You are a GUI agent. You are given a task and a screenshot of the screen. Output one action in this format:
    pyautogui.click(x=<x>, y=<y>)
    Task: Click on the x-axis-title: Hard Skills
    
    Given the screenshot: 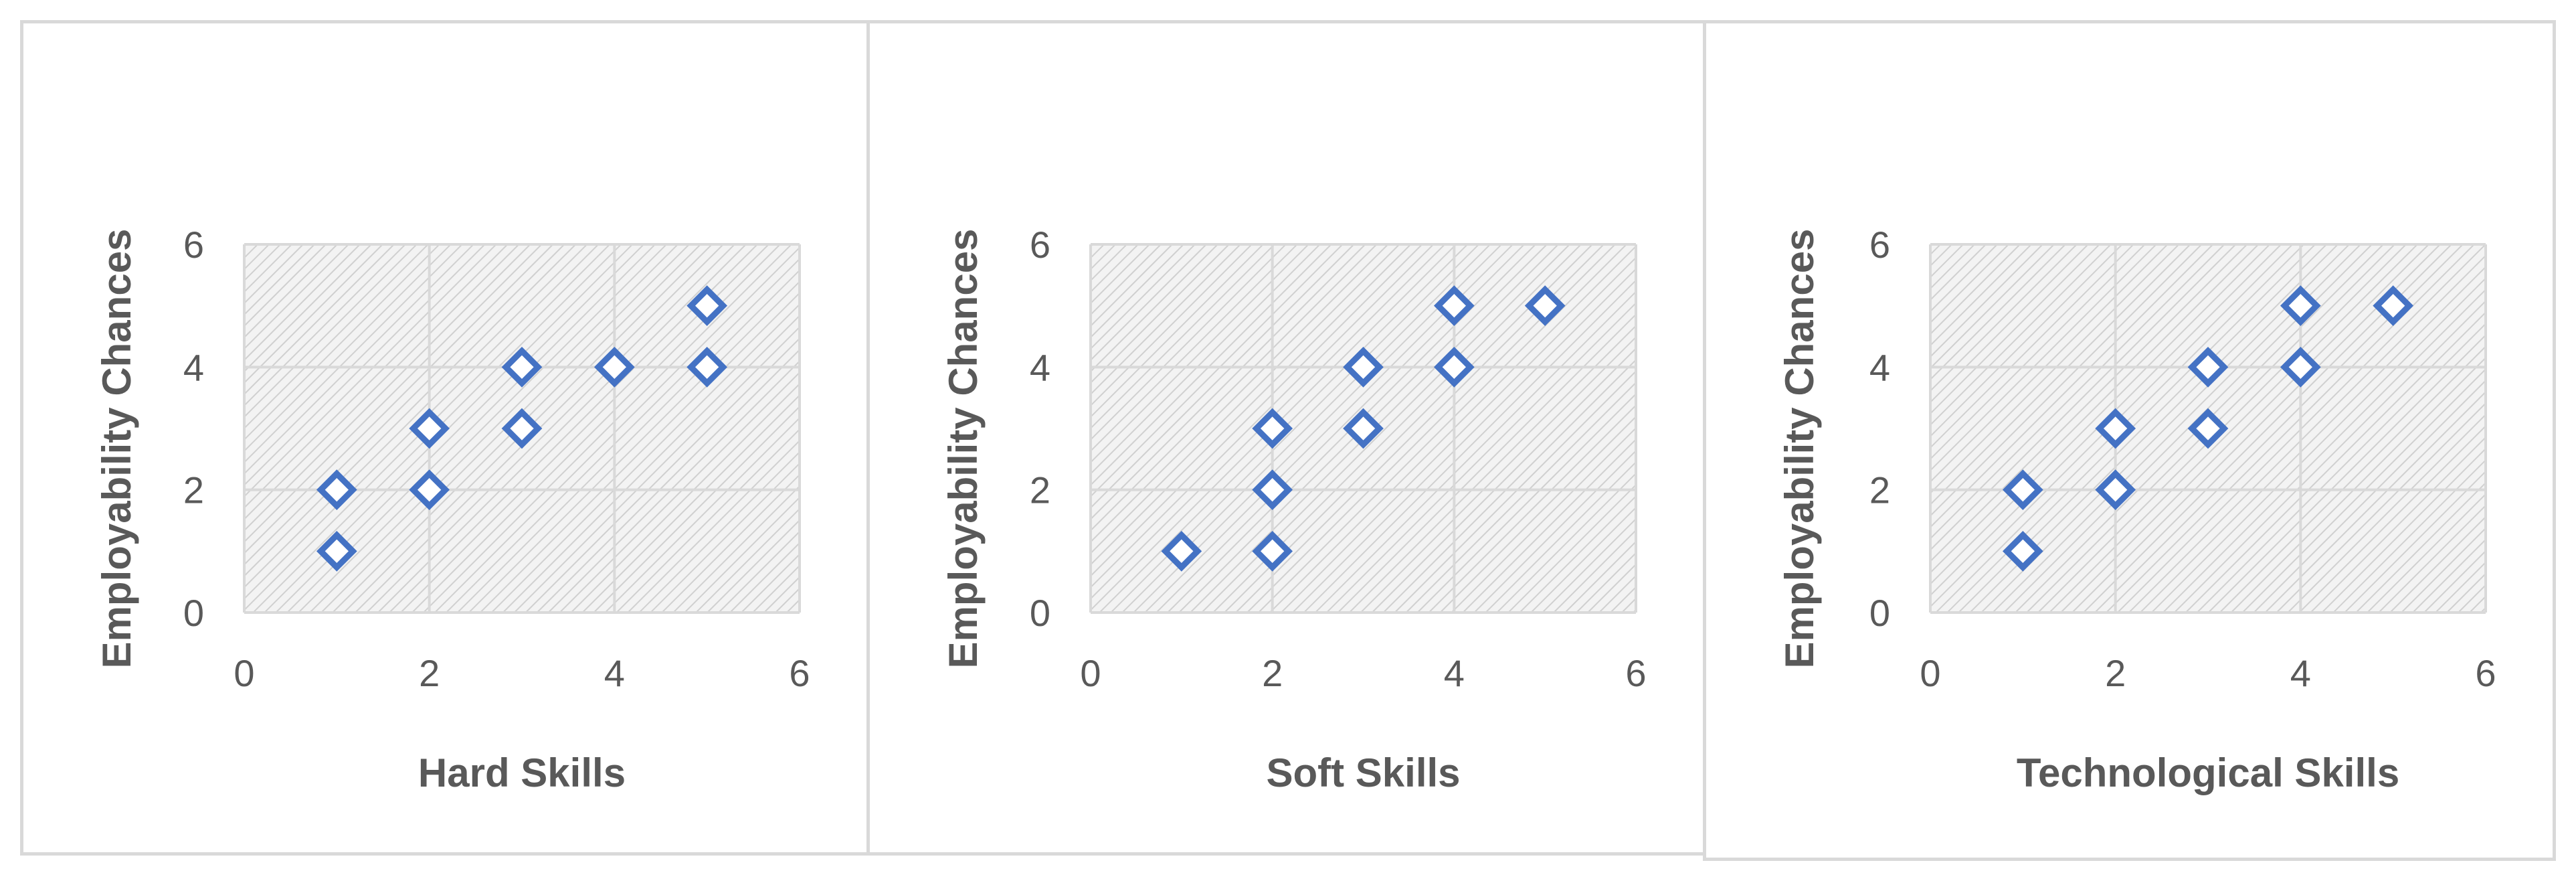 What is the action you would take?
    pyautogui.click(x=522, y=772)
    